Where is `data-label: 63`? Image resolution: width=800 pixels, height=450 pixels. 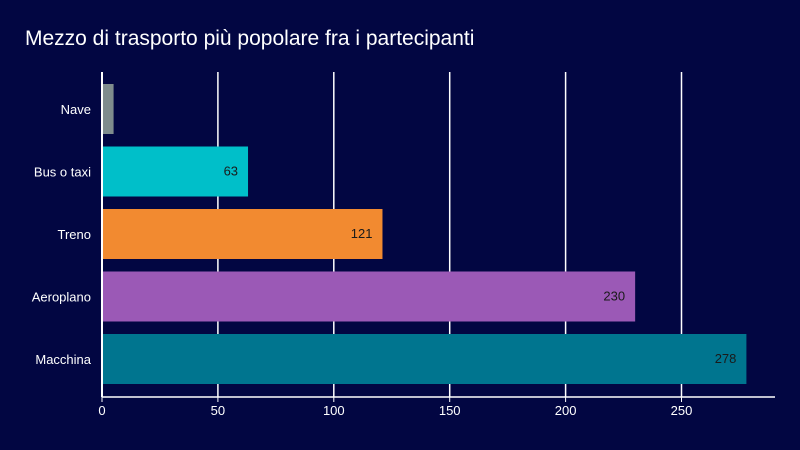
data-label: 63 is located at coordinates (231, 171).